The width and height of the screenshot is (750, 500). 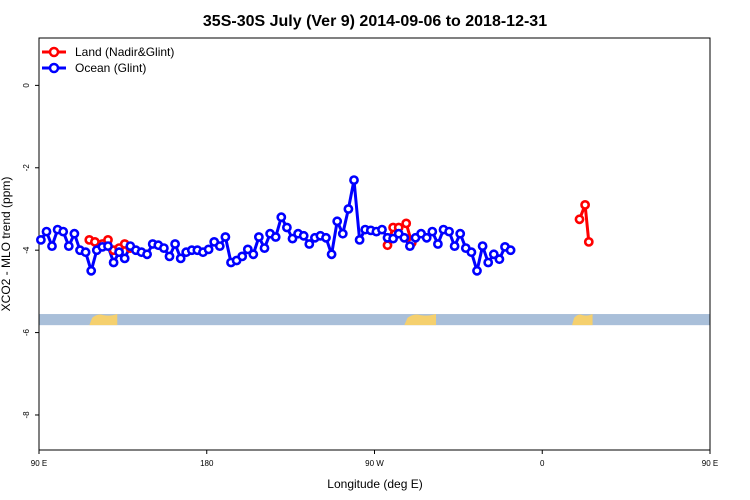 What do you see at coordinates (110, 68) in the screenshot?
I see `legend-ocean-label: Ocean (Glint)` at bounding box center [110, 68].